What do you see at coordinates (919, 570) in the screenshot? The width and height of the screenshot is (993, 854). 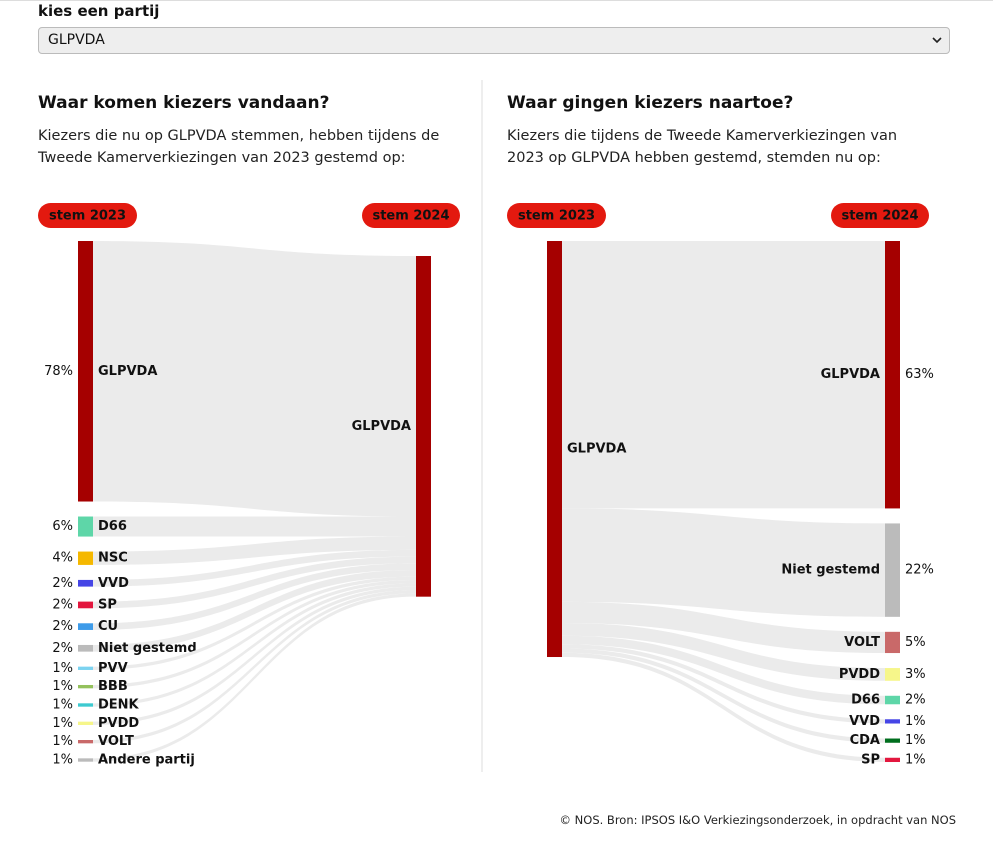 I see `value-label: 22%` at bounding box center [919, 570].